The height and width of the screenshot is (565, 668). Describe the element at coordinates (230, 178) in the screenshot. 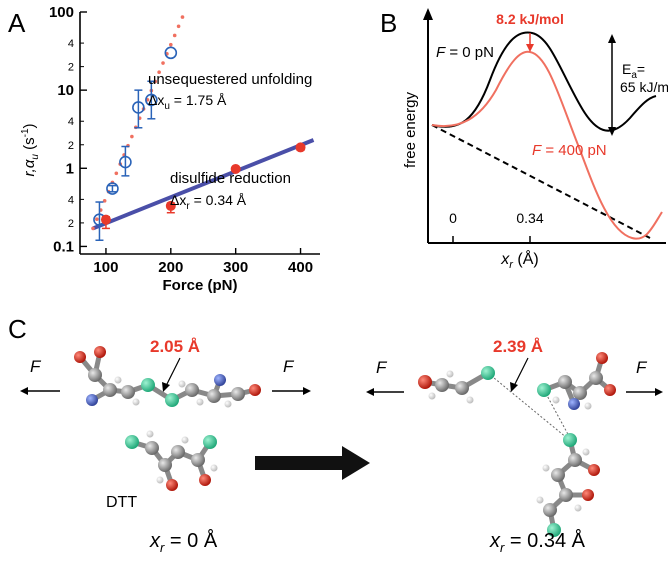

I see `a-annot-reduct-title: disulfide reduction` at that location.